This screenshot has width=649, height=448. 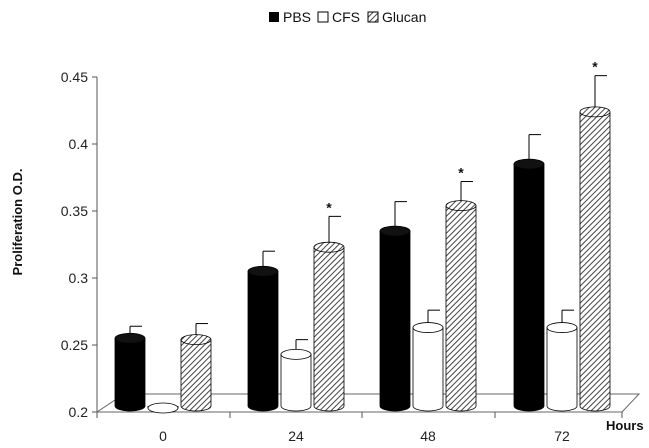 What do you see at coordinates (297, 17) in the screenshot?
I see `legend-label-pbs: PBS` at bounding box center [297, 17].